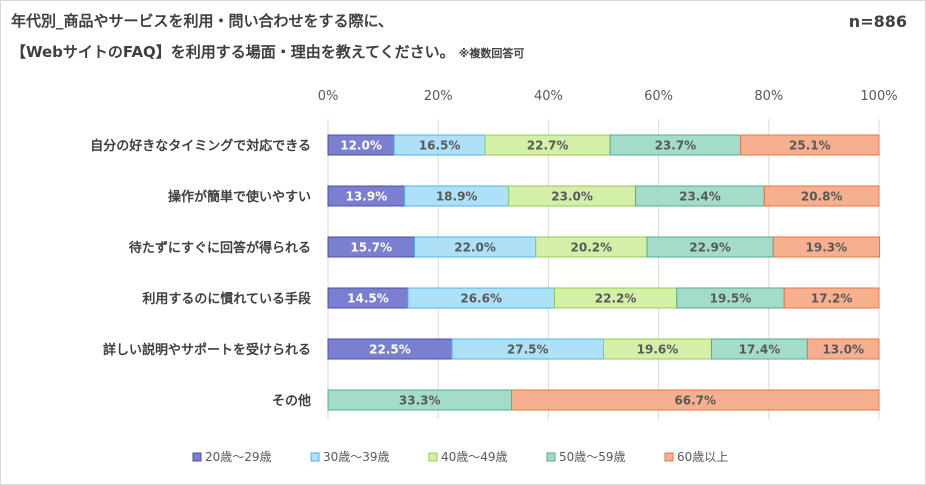  I want to click on legend-label: 30歳～39歳, so click(356, 457).